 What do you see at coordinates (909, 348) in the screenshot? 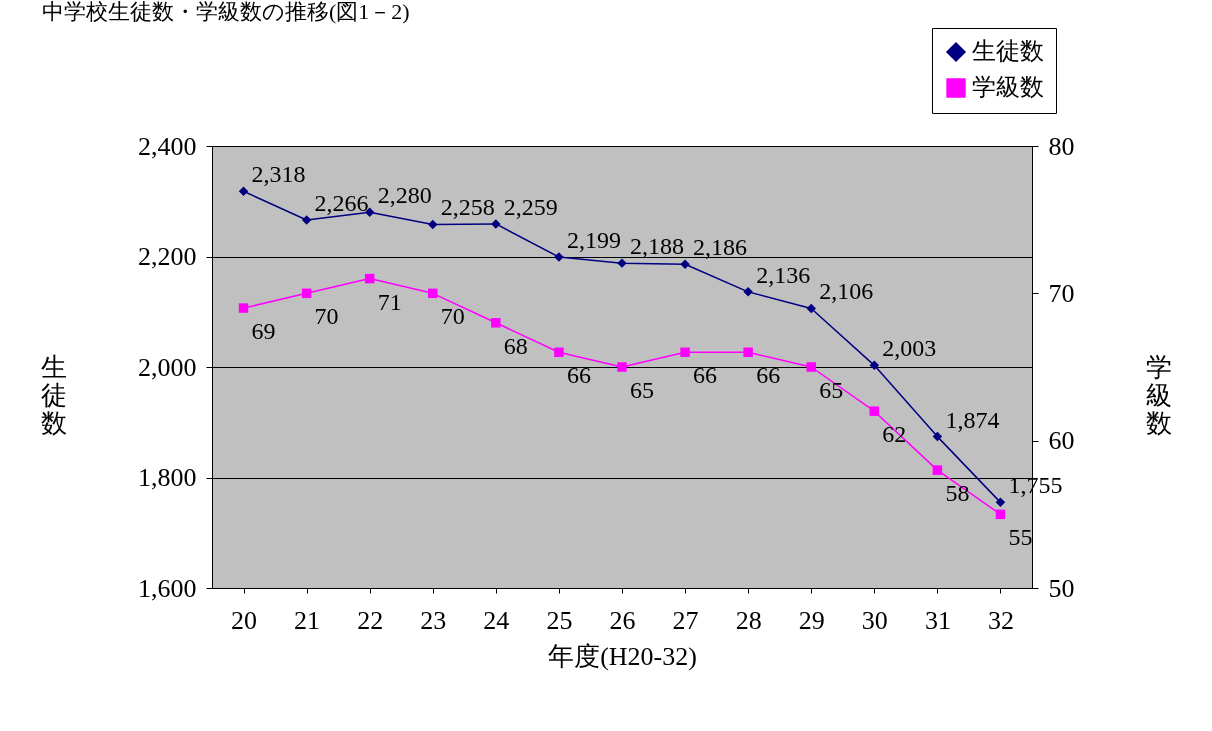
I see `data-label: 2,003` at bounding box center [909, 348].